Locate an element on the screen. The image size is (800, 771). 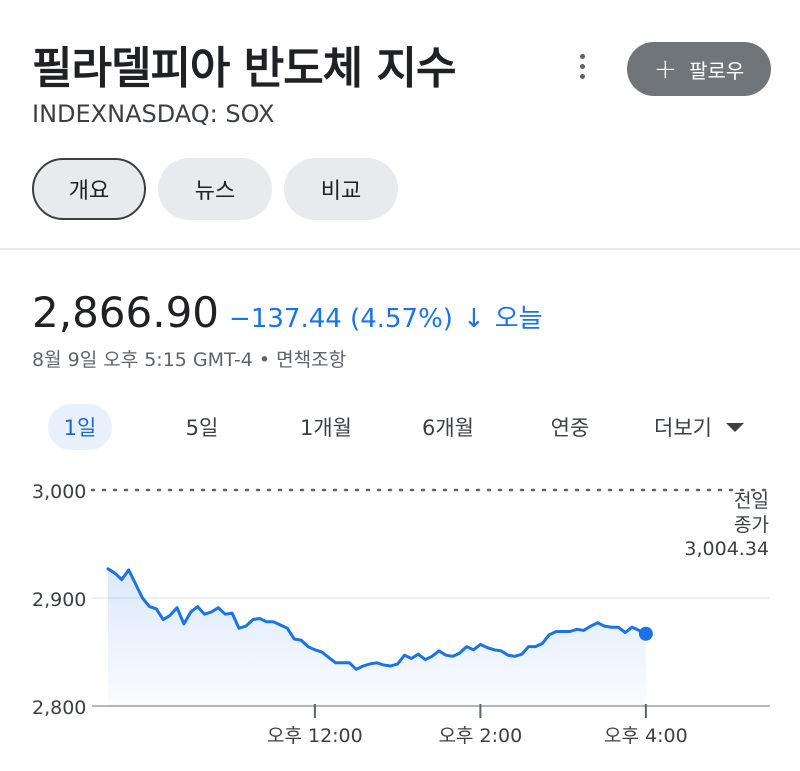
range-label: 연중 is located at coordinates (570, 428).